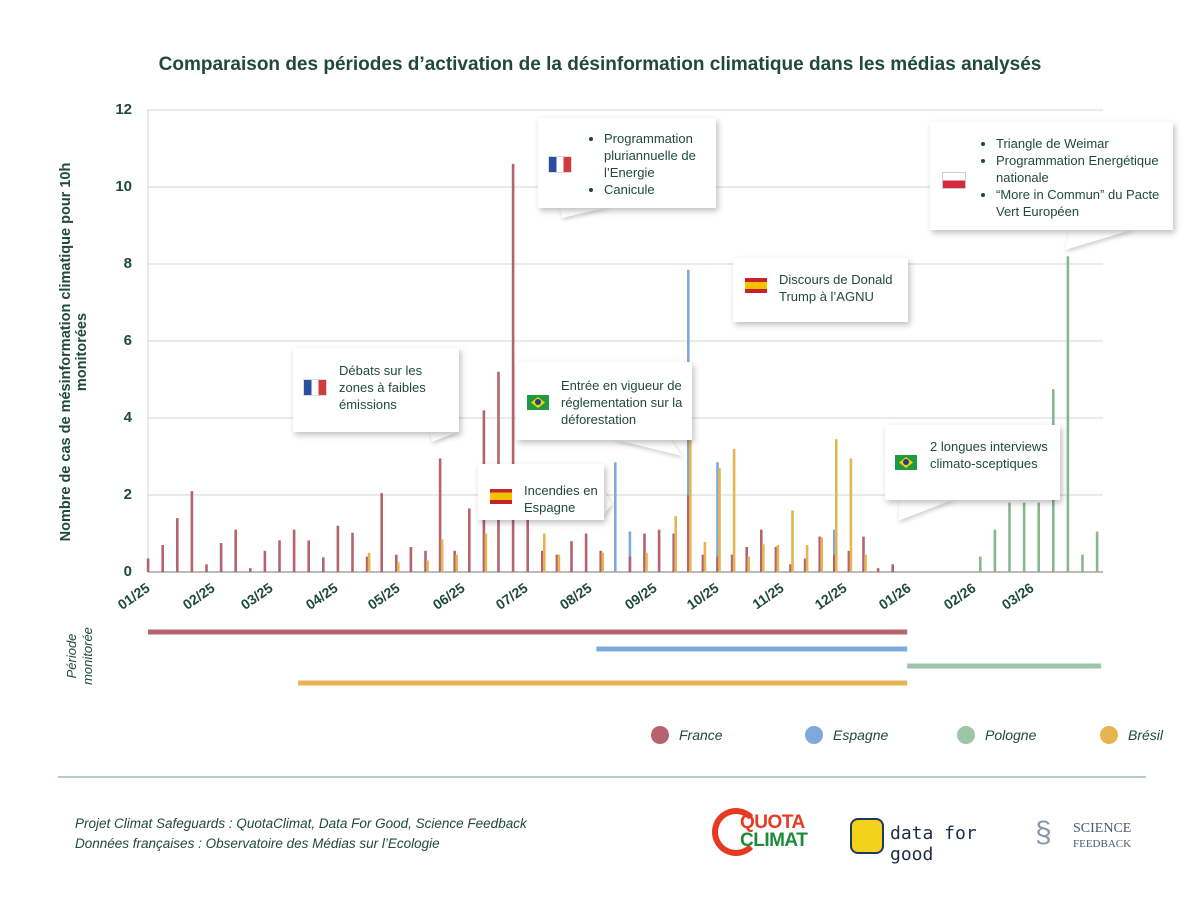 This screenshot has width=1200, height=900. I want to click on y-tick-label: 6, so click(127, 340).